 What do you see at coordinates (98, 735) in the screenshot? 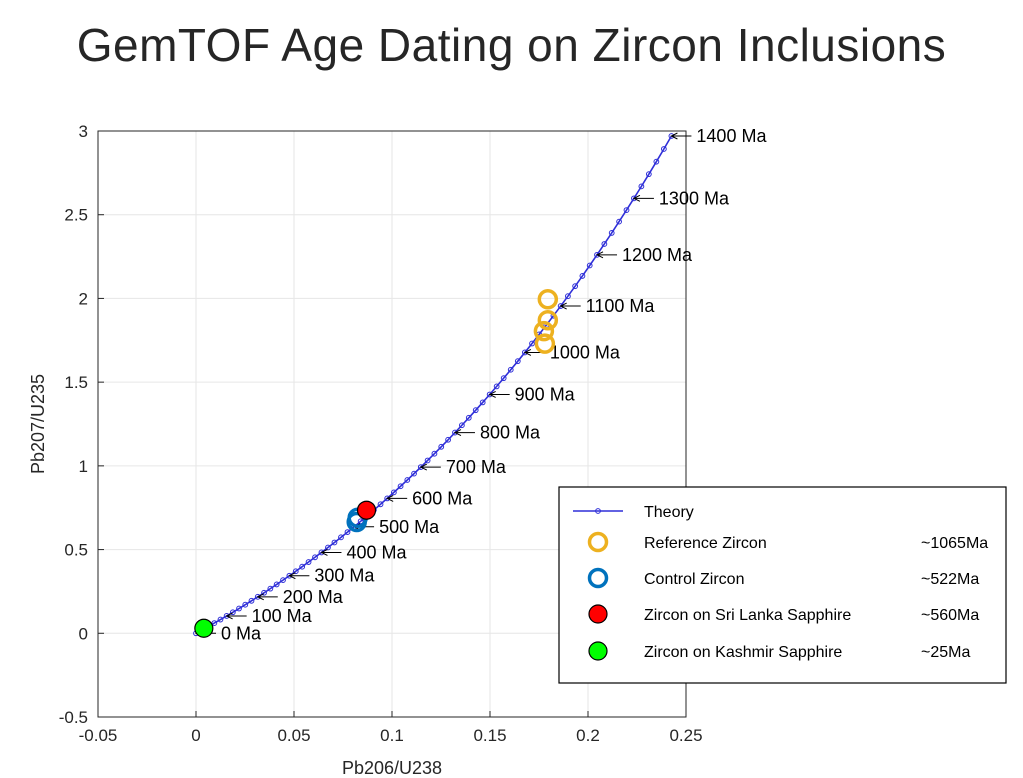
I see `x-tick-label: -0.05` at bounding box center [98, 735].